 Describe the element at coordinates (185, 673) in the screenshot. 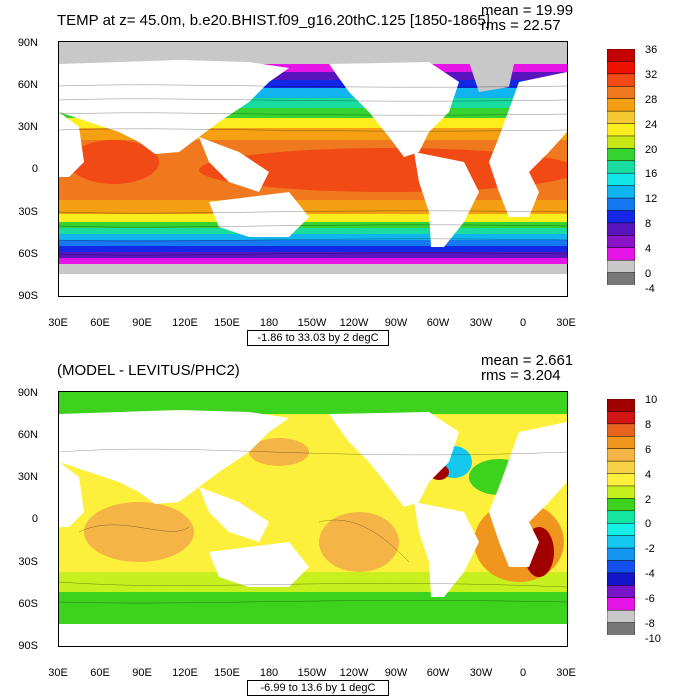

I see `lon-label: 120E` at that location.